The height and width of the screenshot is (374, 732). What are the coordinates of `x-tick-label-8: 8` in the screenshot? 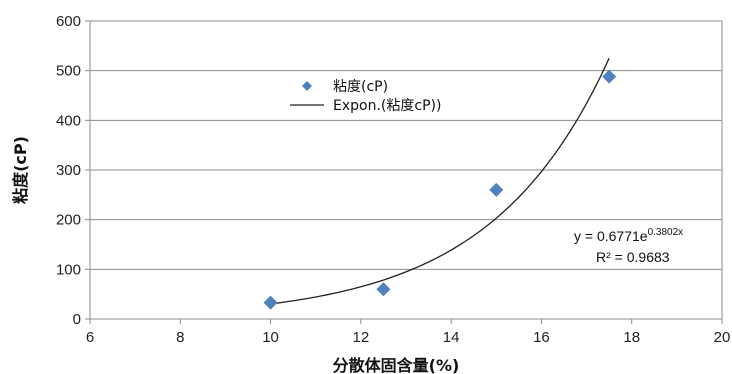 It's located at (180, 337).